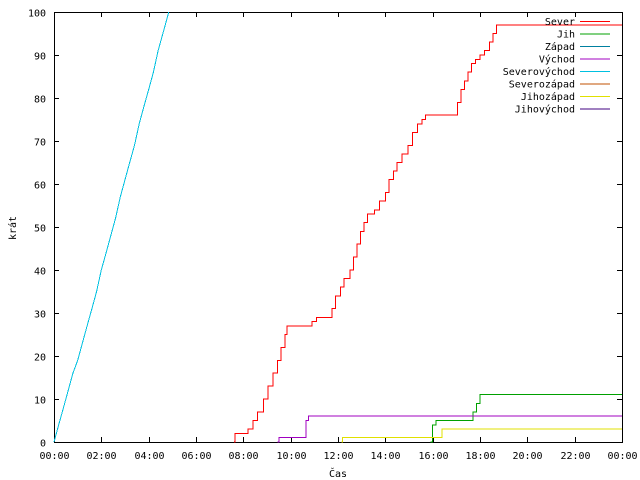 Image resolution: width=640 pixels, height=480 pixels. What do you see at coordinates (40, 229) in the screenshot?
I see `y-tick-label: 50` at bounding box center [40, 229].